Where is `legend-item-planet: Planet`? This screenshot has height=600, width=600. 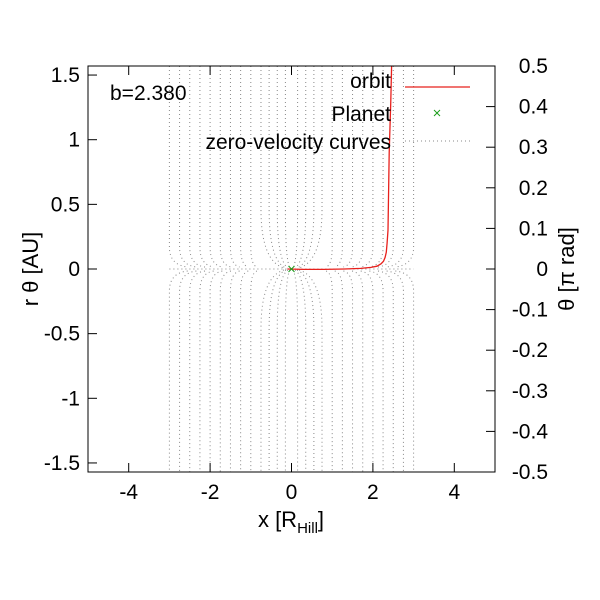
legend-item-planet: Planet is located at coordinates (386, 114).